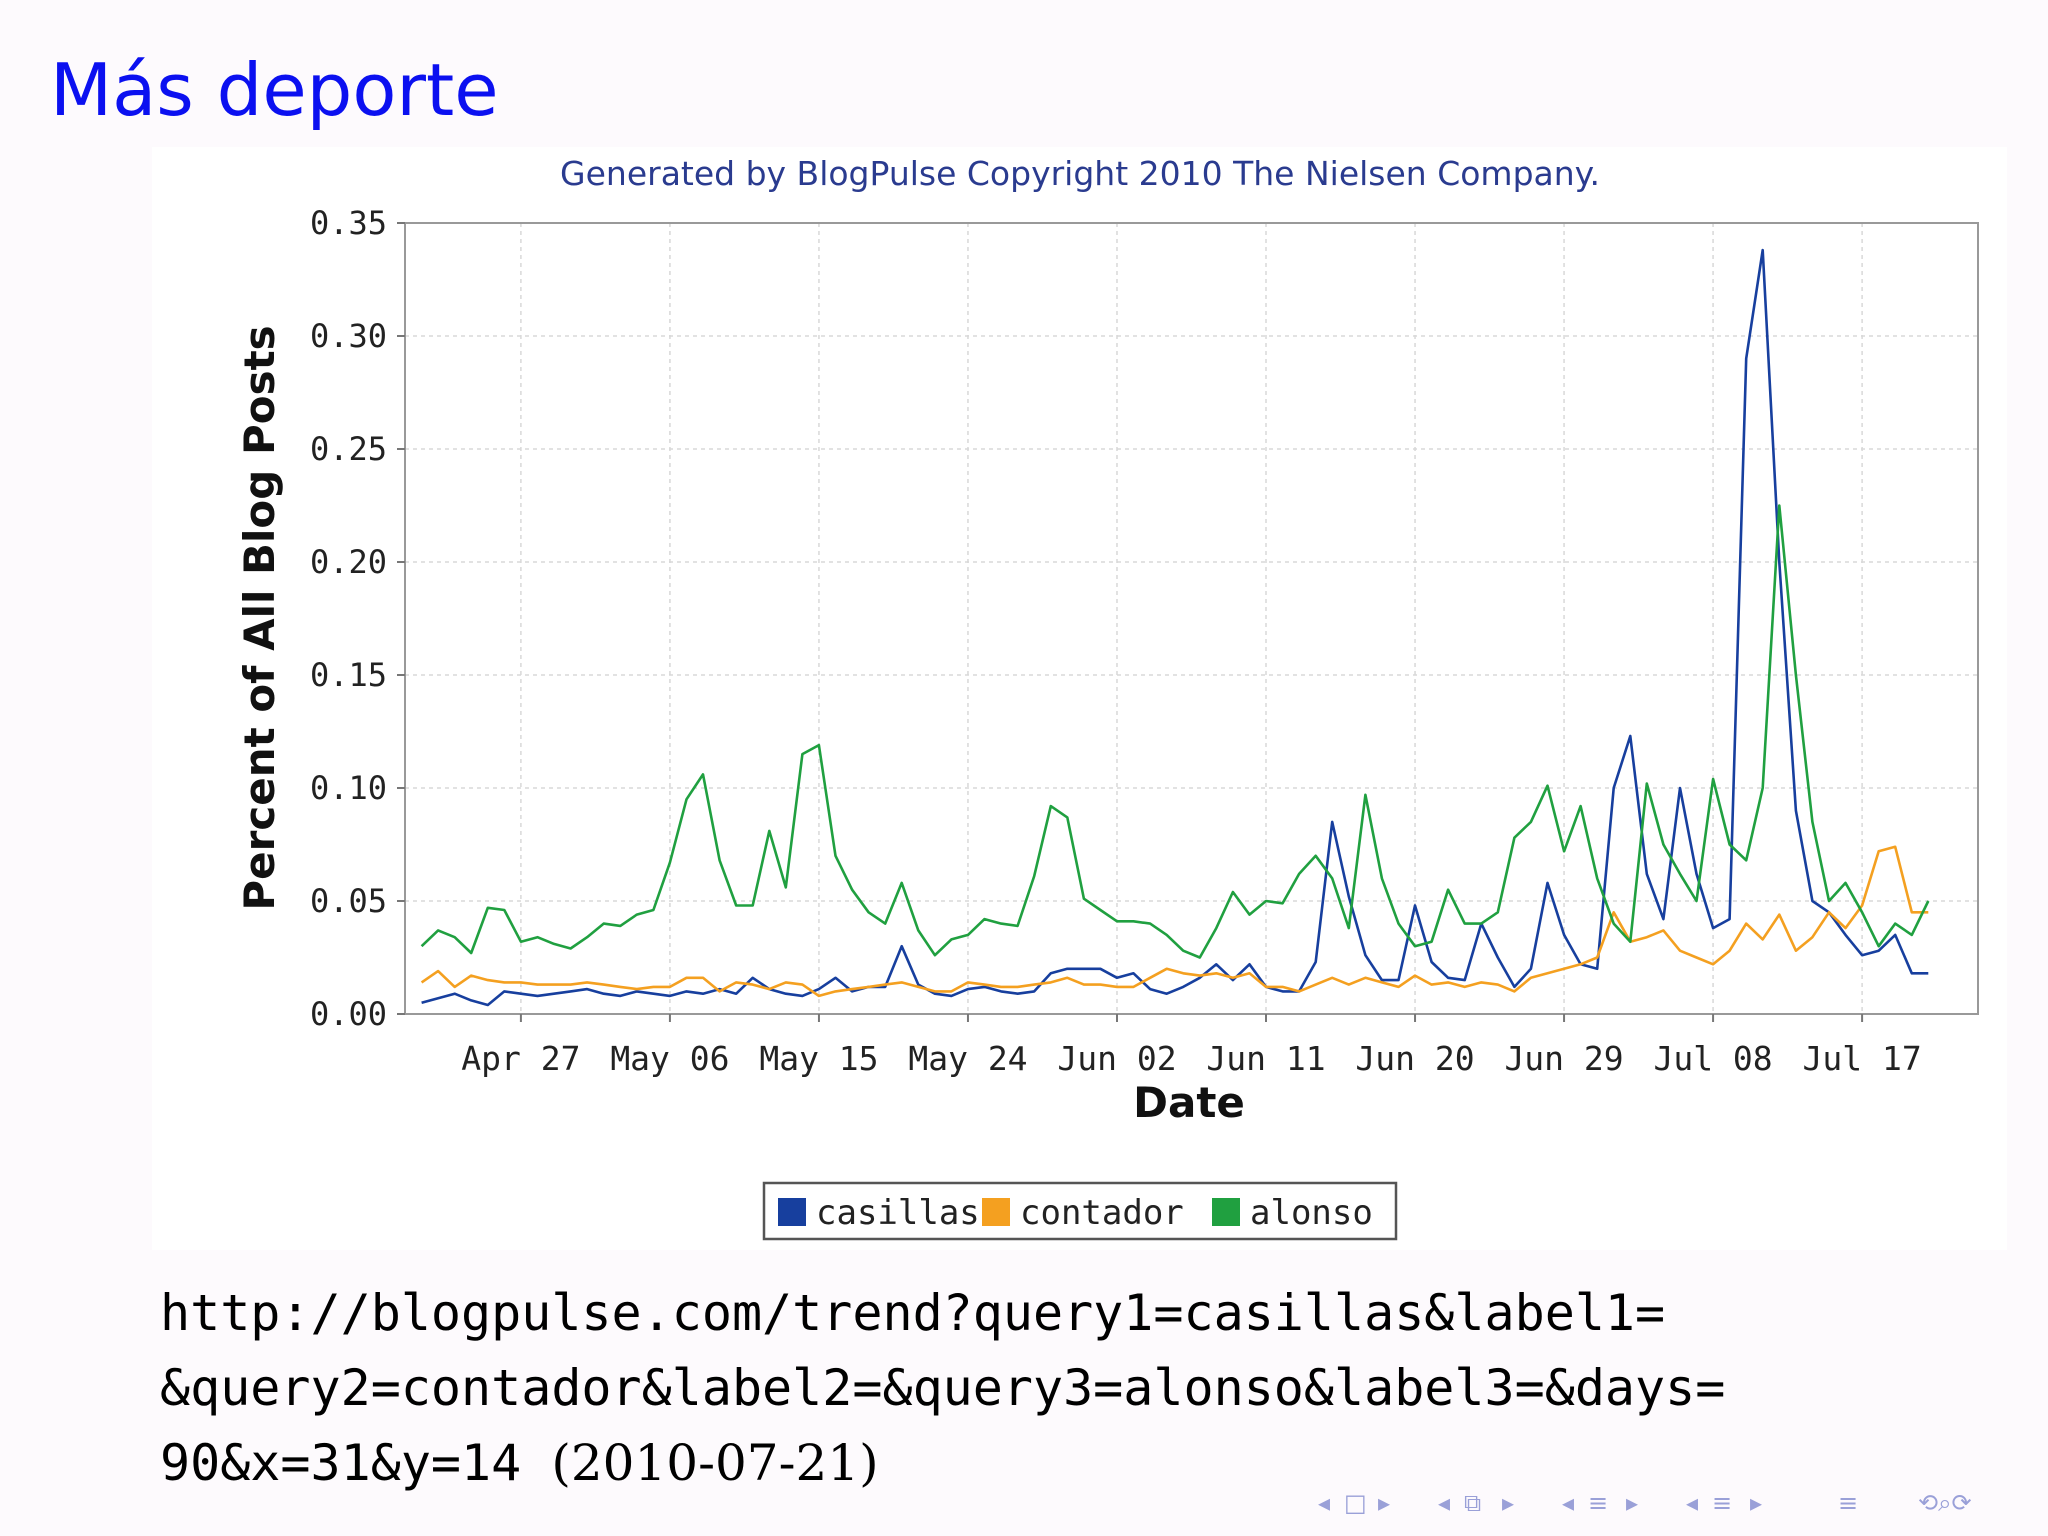 This screenshot has height=1536, width=2048. Describe the element at coordinates (1712, 1058) in the screenshot. I see `x-tick-label: Jul 08` at that location.